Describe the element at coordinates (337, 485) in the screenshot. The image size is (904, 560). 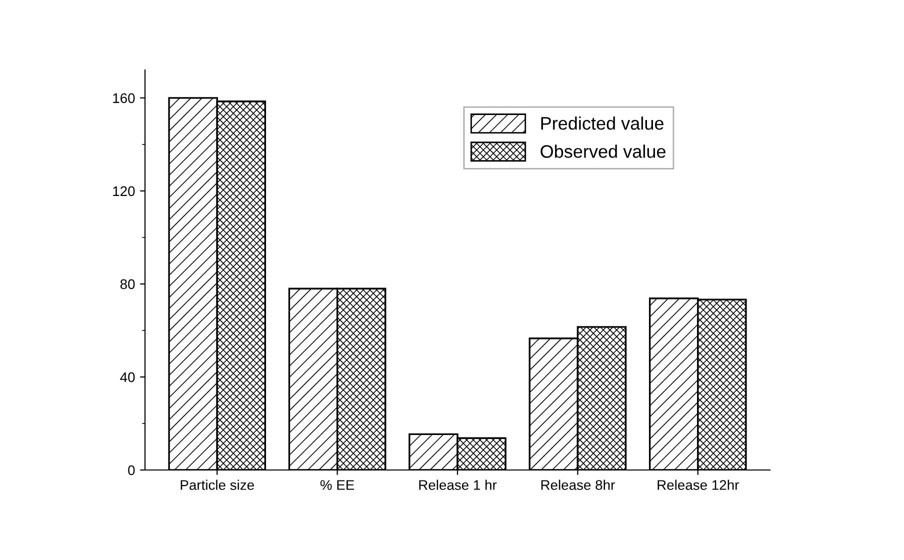
I see `x-tick-label: % EE` at that location.